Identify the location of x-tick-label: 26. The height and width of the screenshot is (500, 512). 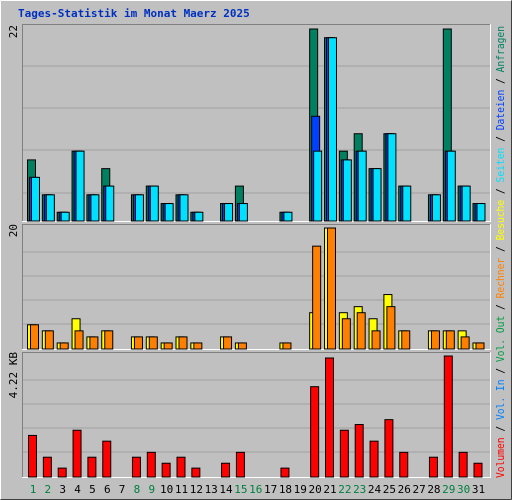
(404, 489).